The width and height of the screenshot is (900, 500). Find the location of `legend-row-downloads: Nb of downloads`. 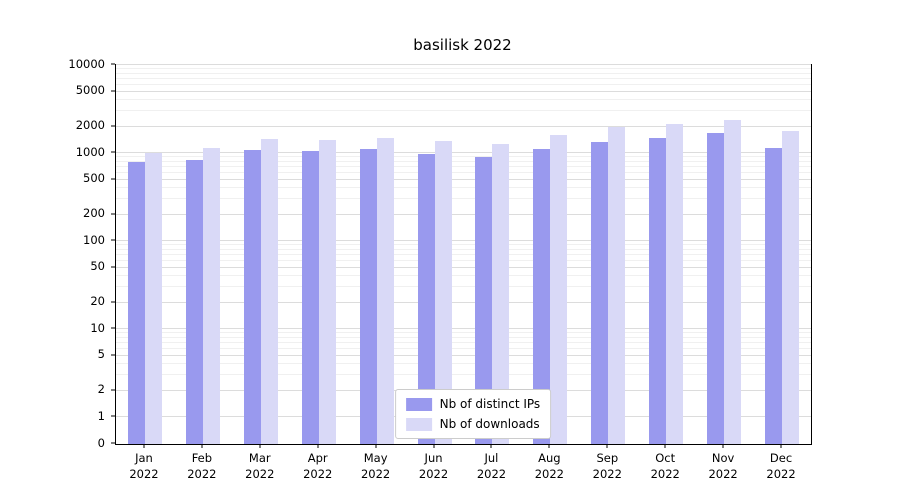

legend-row-downloads: Nb of downloads is located at coordinates (473, 424).